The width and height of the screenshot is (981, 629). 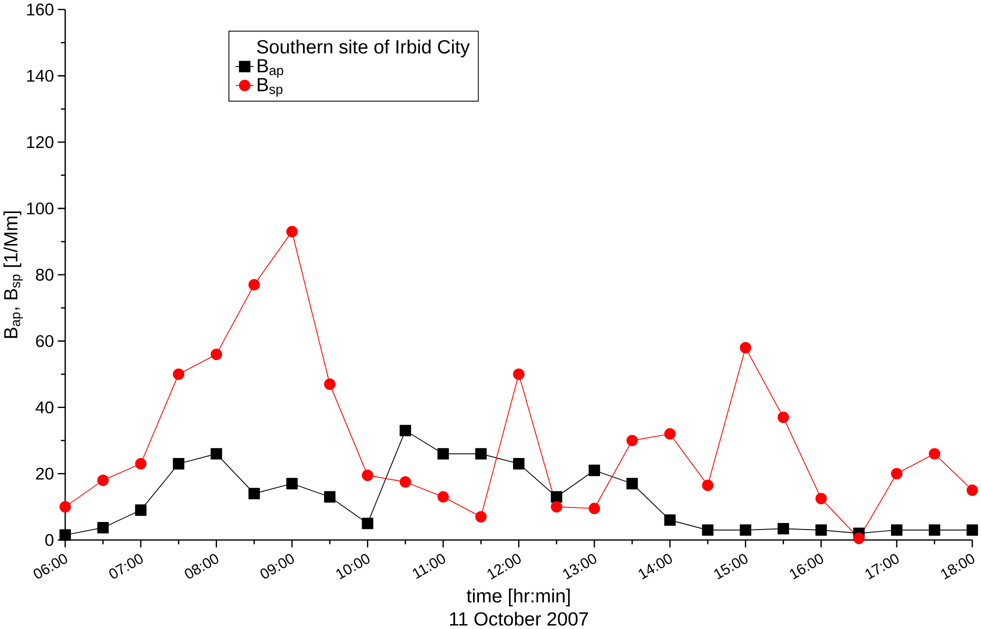 I want to click on y-tick-label: 60, so click(x=45, y=340).